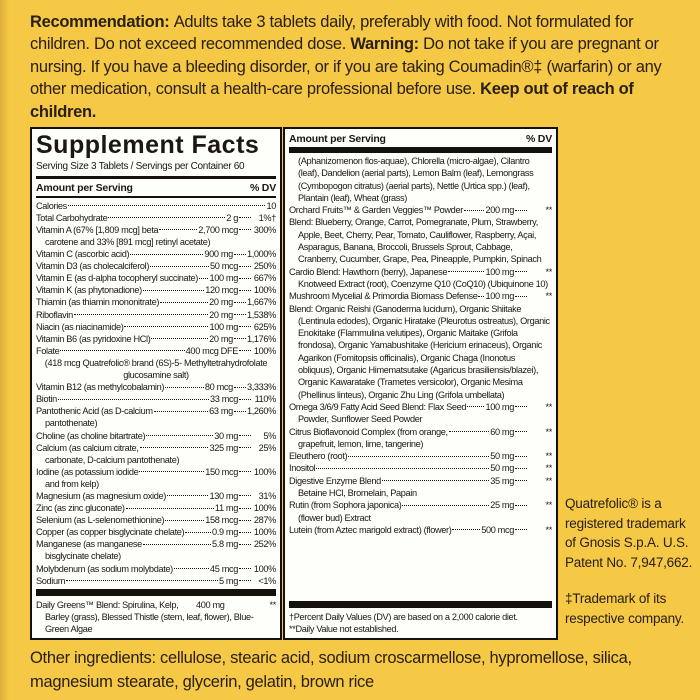 The height and width of the screenshot is (700, 700). Describe the element at coordinates (357, 493) in the screenshot. I see `nutrient-continuation: Betaine HCl, Bromelain, Papain` at that location.